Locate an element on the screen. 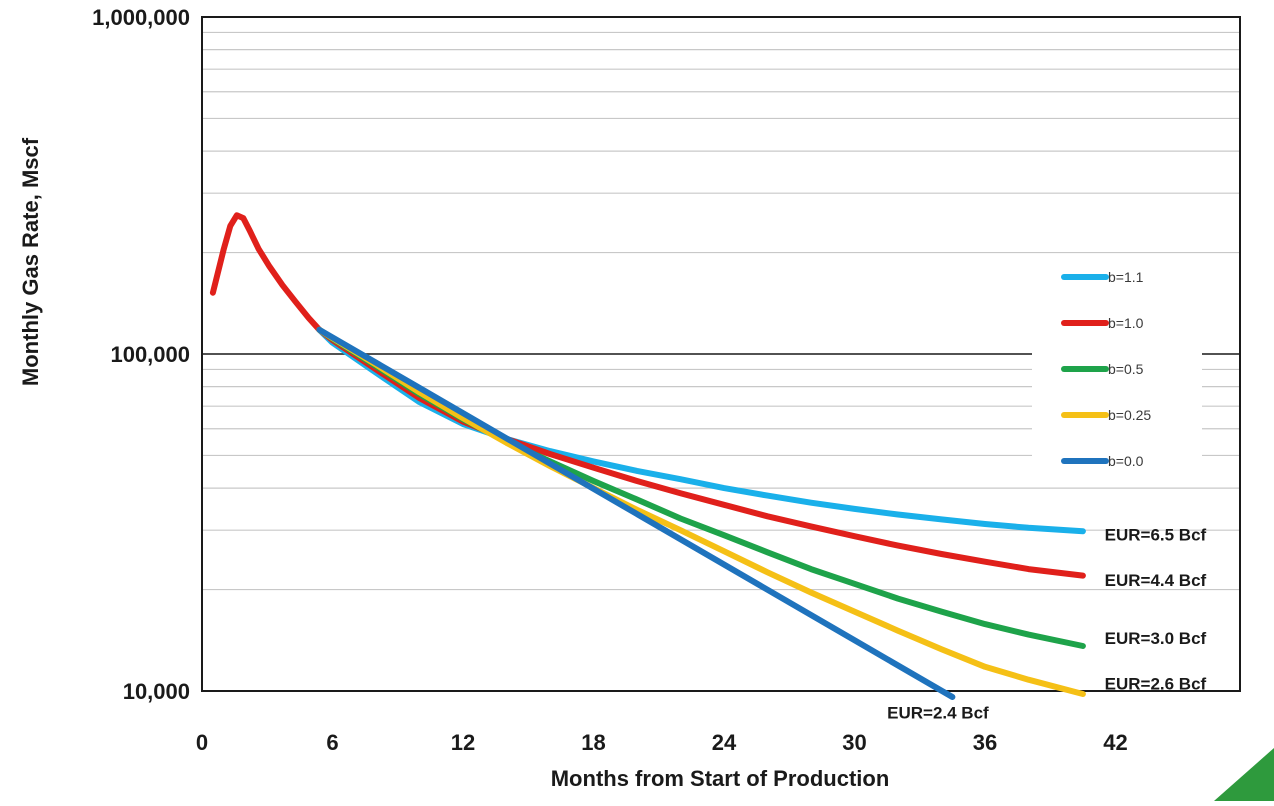 This screenshot has width=1274, height=806. x-tick-label: 0 is located at coordinates (202, 742).